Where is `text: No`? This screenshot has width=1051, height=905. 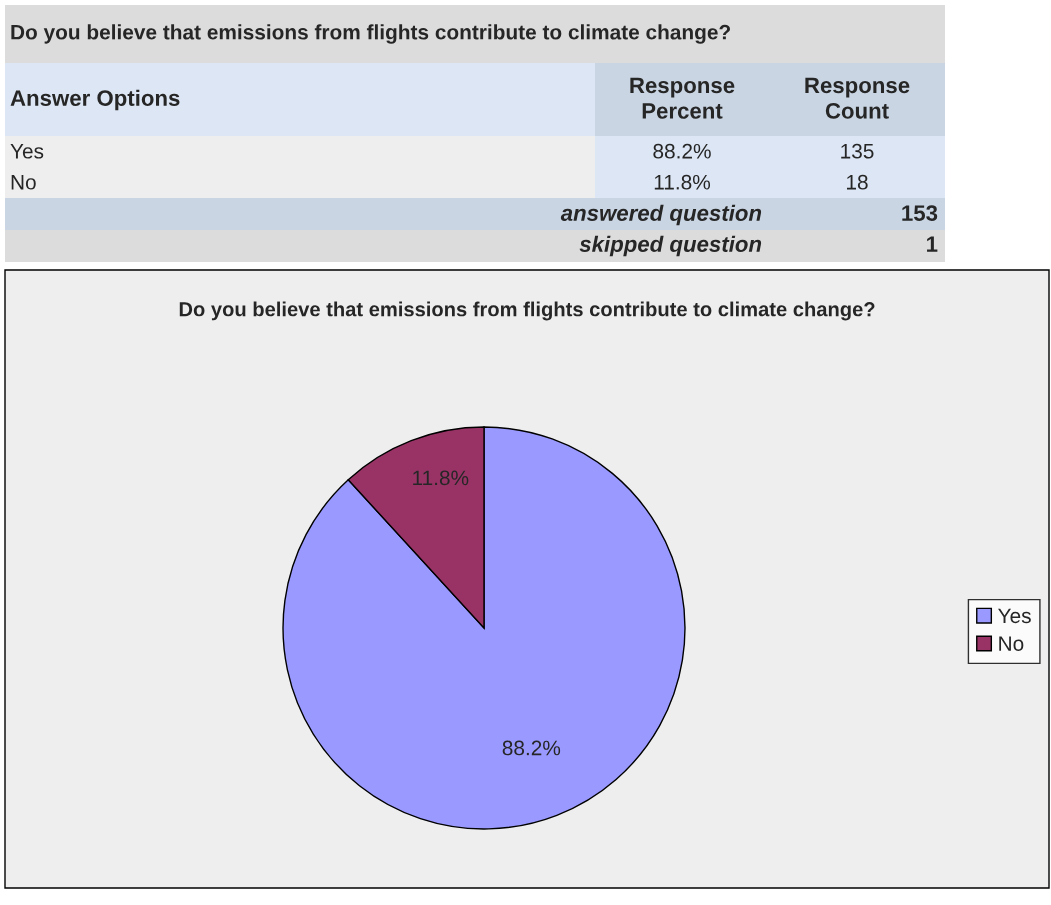 text: No is located at coordinates (23, 182).